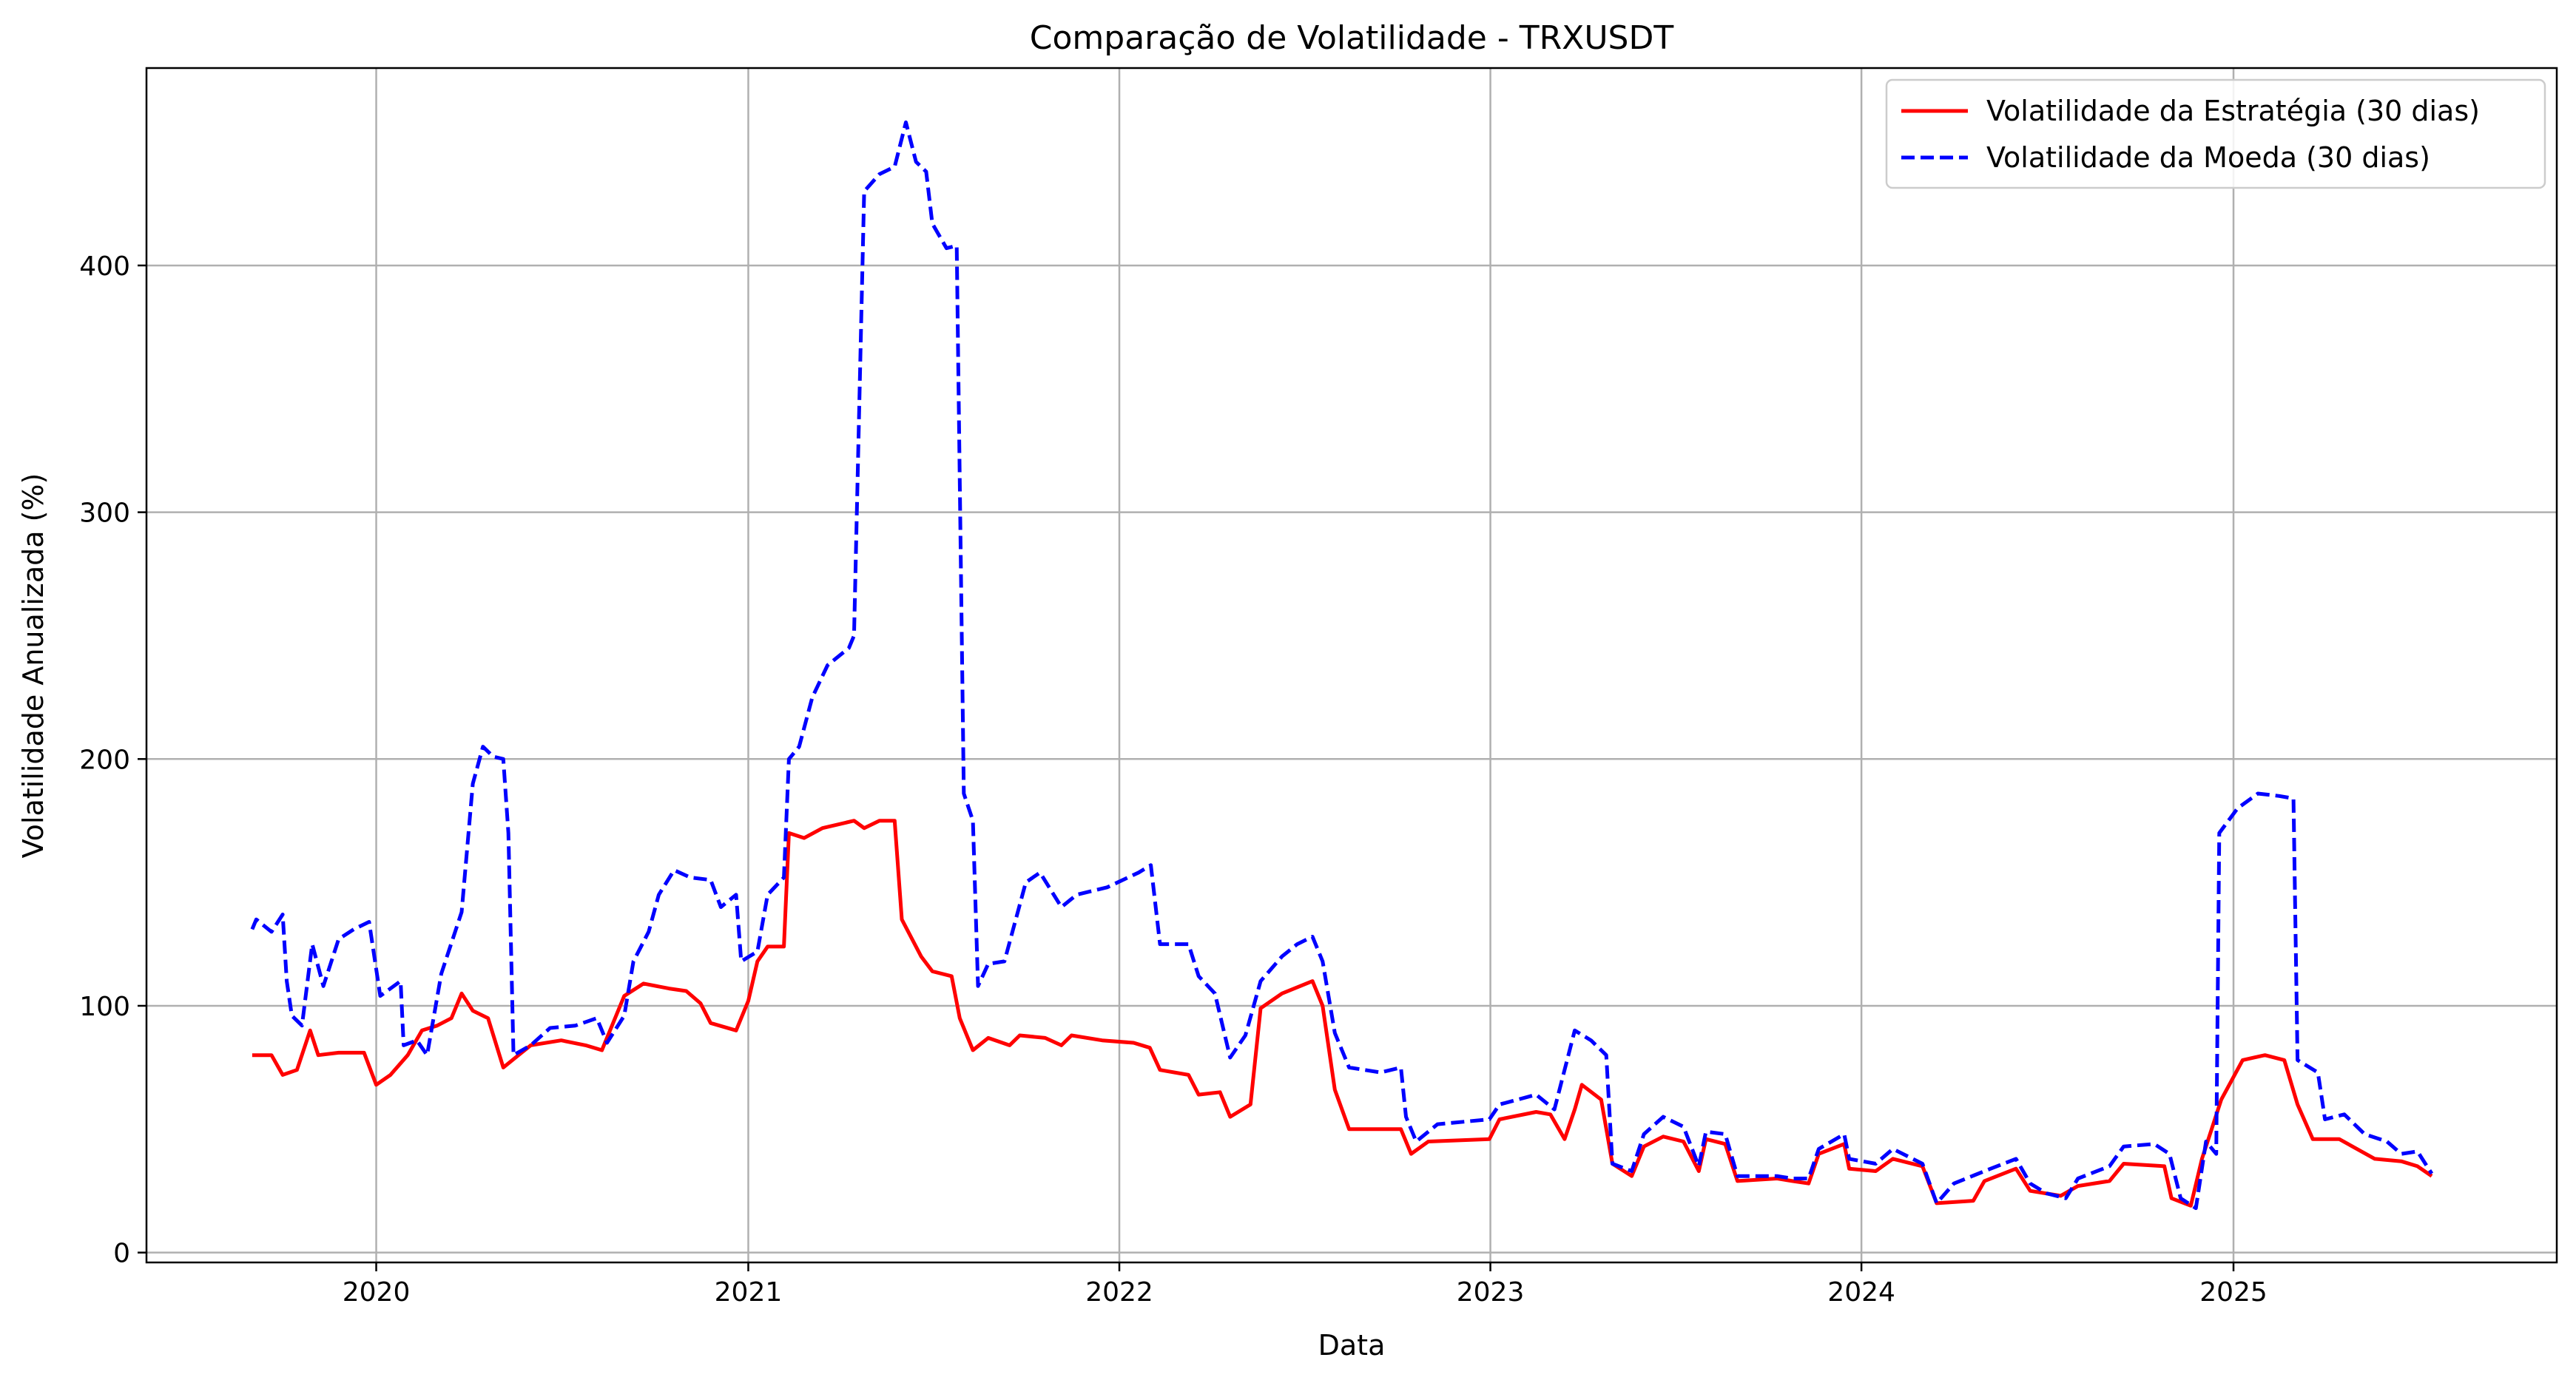  Describe the element at coordinates (749, 1293) in the screenshot. I see `x-tick-label: 2021` at that location.